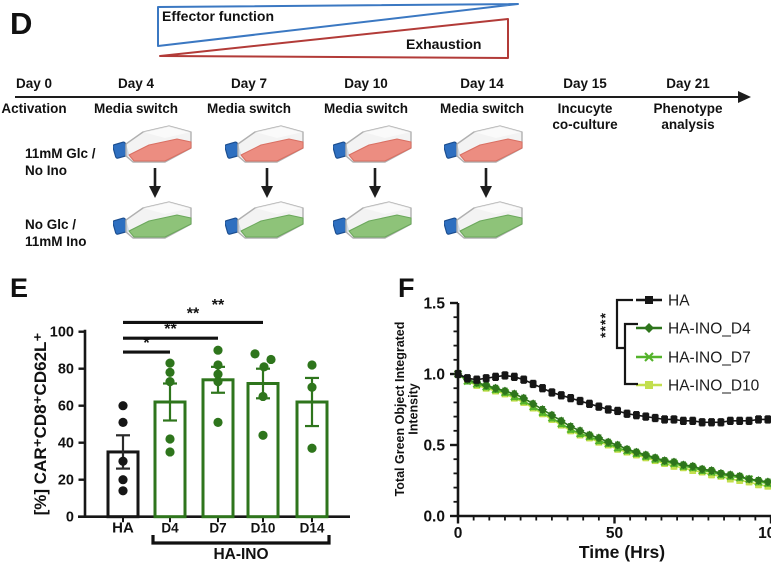  Describe the element at coordinates (585, 116) in the screenshot. I see `timeline-event-5: Incucyte co-culture` at that location.